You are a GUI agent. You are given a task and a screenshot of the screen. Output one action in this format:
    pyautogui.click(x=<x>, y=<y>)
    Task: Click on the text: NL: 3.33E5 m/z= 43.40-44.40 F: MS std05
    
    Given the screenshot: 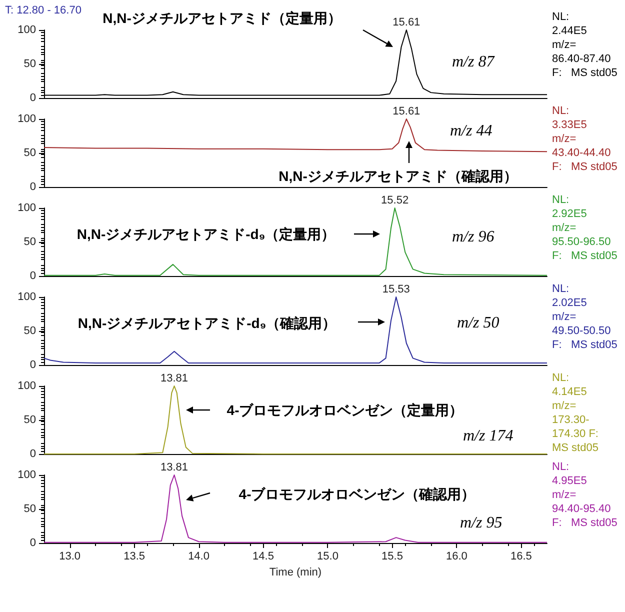 What is the action you would take?
    pyautogui.click(x=585, y=139)
    